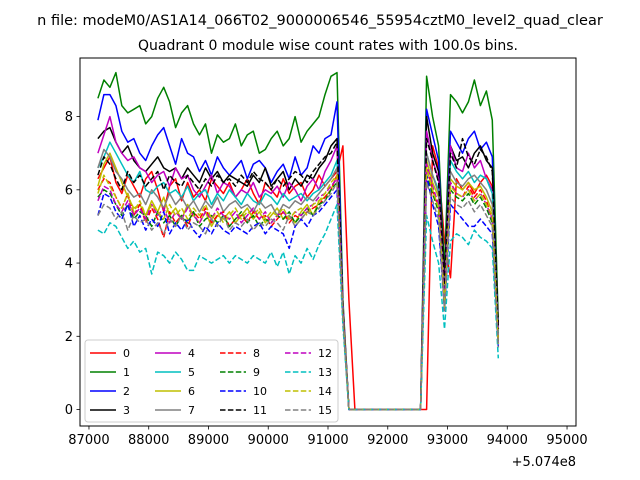  What do you see at coordinates (325, 410) in the screenshot?
I see `legend-label: 15` at bounding box center [325, 410].